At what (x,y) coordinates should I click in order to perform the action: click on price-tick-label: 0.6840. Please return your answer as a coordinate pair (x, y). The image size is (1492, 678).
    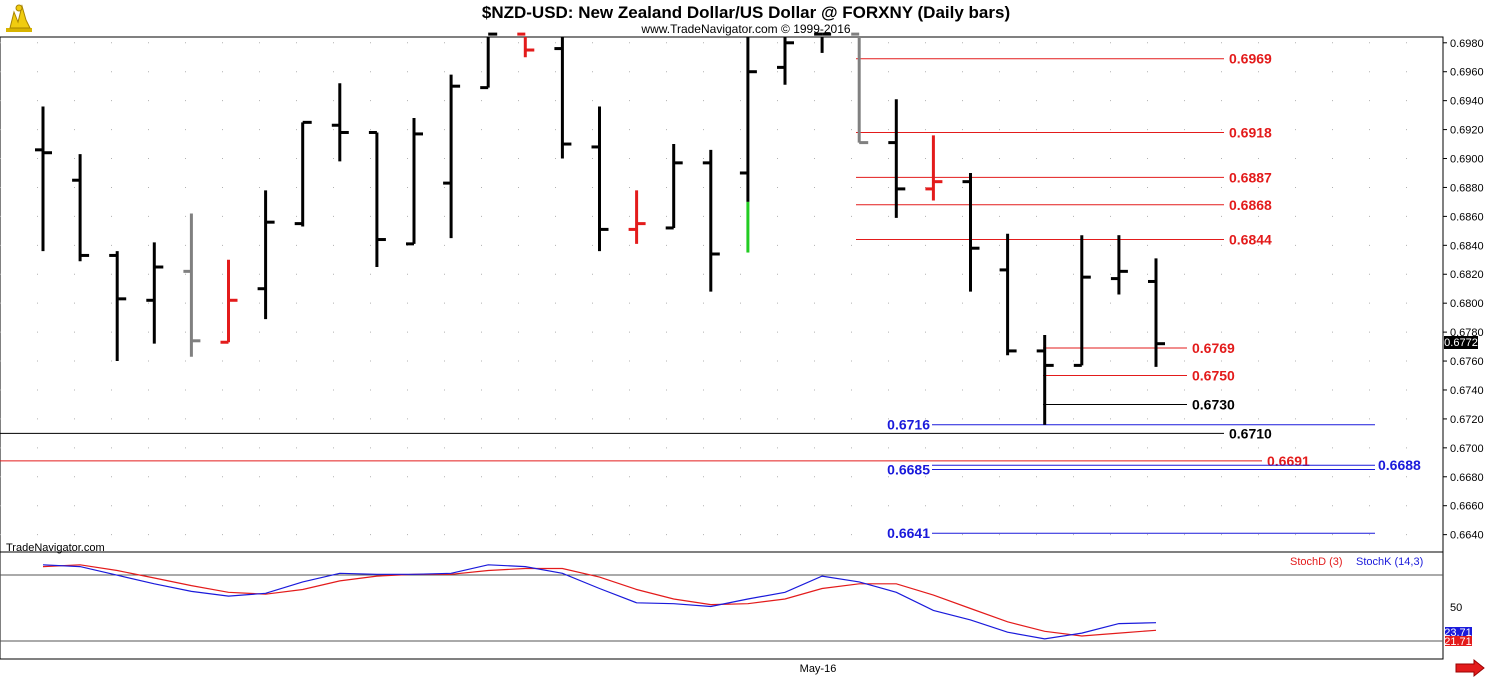
    Looking at the image, I should click on (1467, 246).